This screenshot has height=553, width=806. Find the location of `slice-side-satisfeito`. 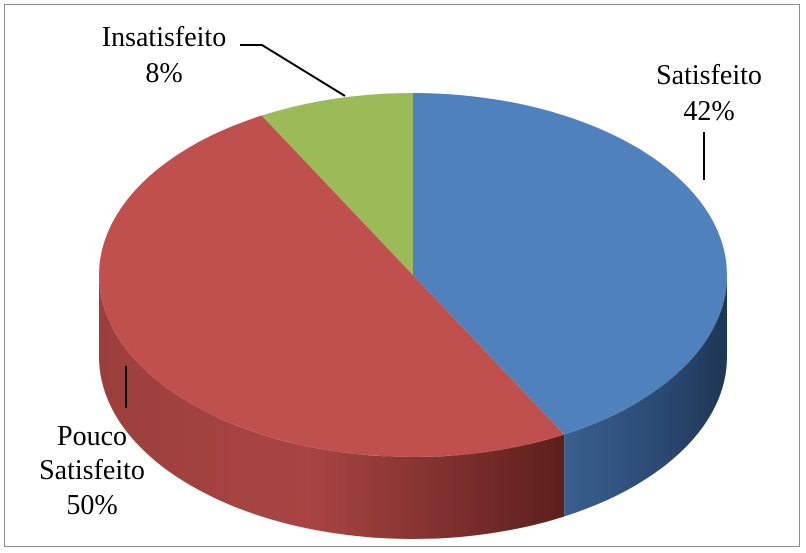

slice-side-satisfeito is located at coordinates (645, 396).